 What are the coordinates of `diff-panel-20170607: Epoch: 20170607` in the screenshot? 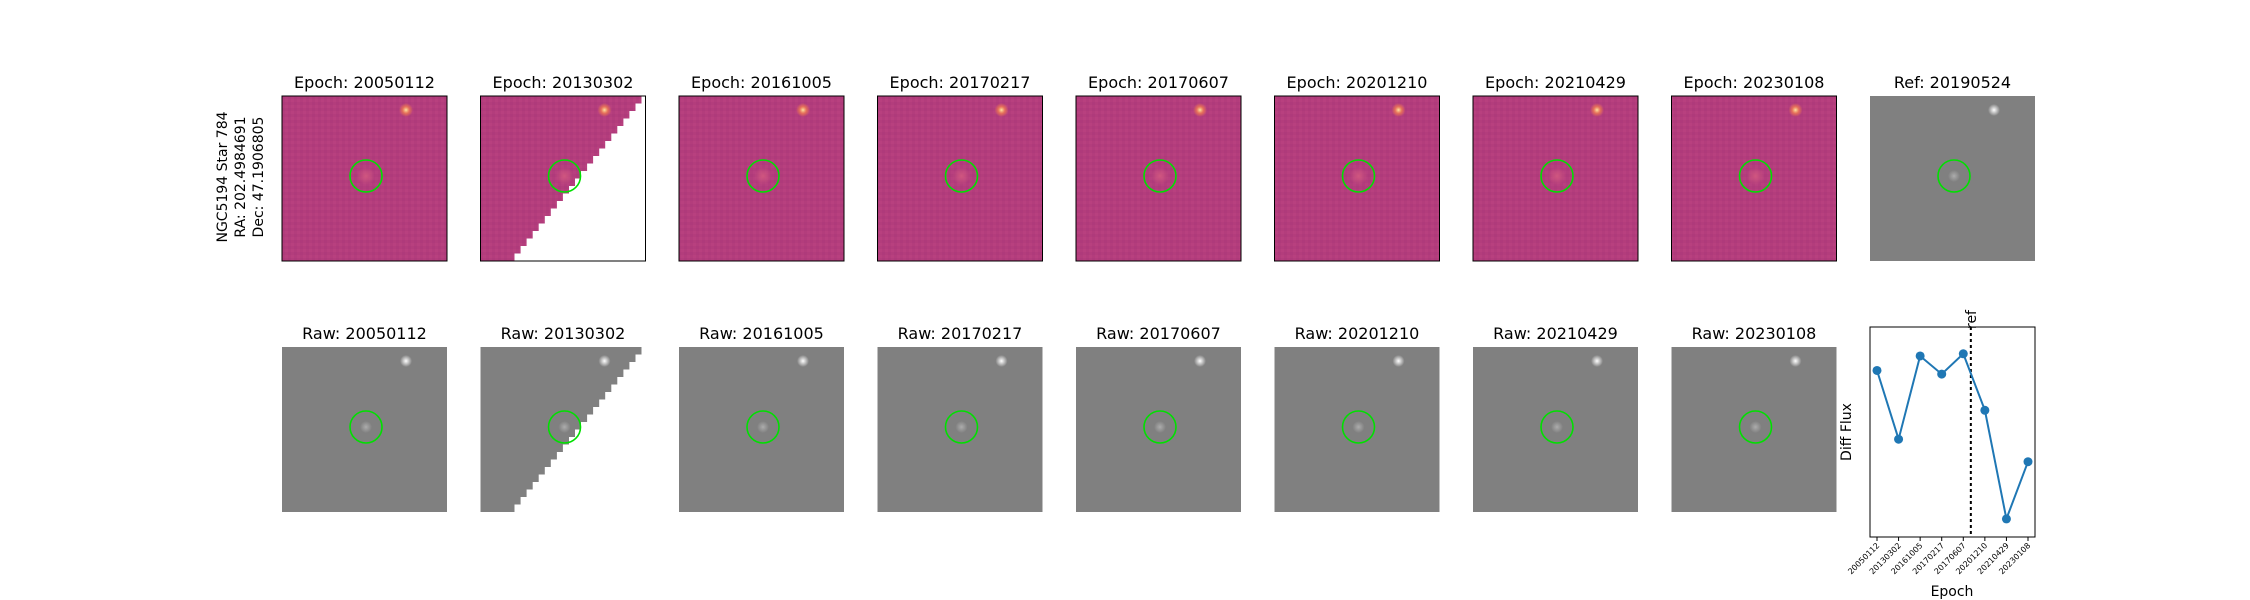 It's located at (1158, 167).